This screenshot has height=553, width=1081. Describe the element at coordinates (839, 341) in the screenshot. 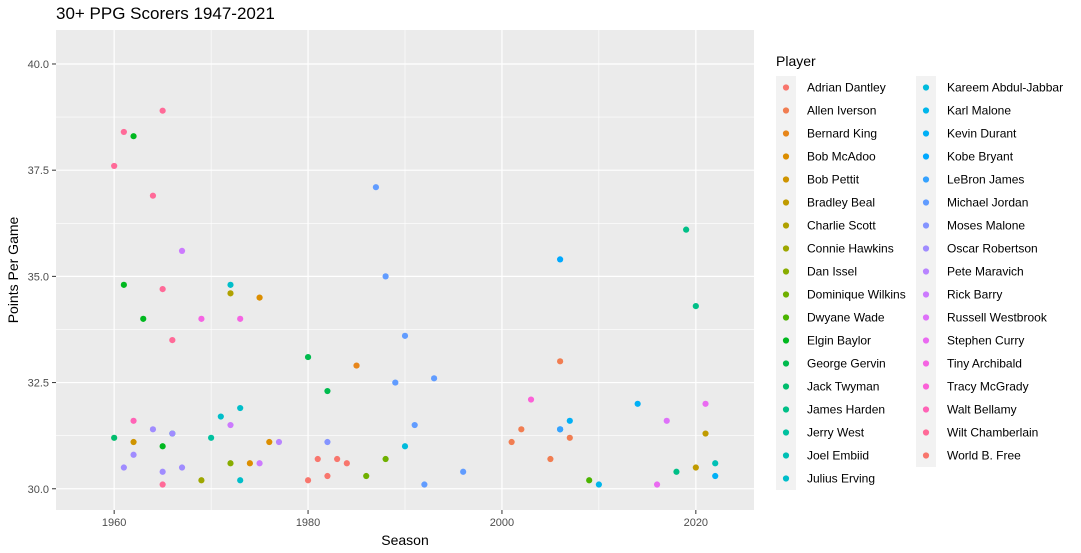

I see `legend-label: Elgin Baylor` at that location.